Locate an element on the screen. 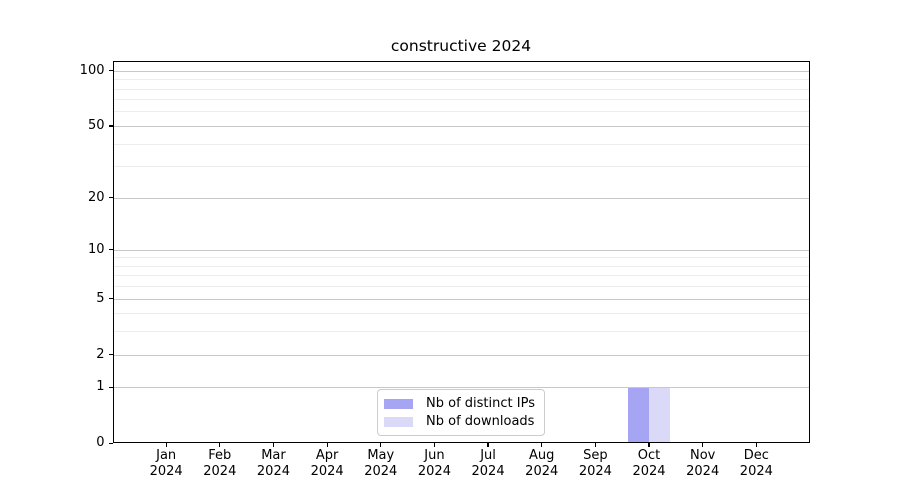  y-tick-label: 20 is located at coordinates (96, 197).